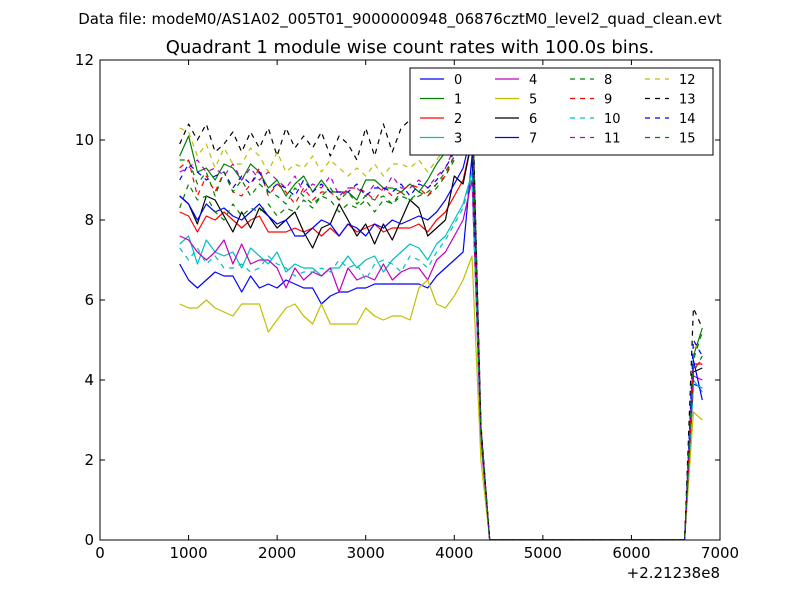  Describe the element at coordinates (458, 139) in the screenshot. I see `legend-label-3: 3` at that location.